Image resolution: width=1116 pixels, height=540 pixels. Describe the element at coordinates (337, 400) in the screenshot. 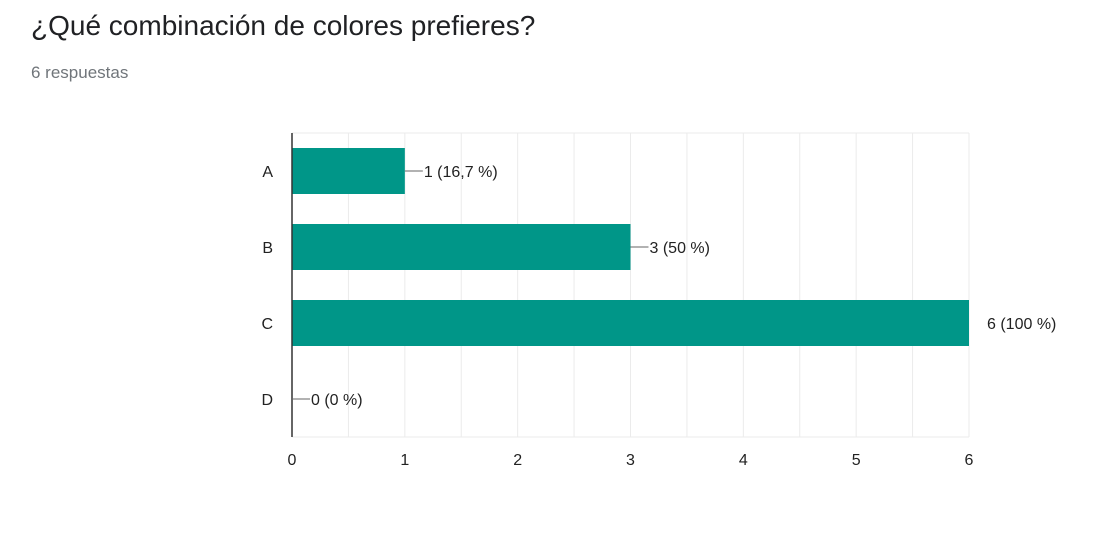

I see `data-label-d: 0 (0 %)` at that location.